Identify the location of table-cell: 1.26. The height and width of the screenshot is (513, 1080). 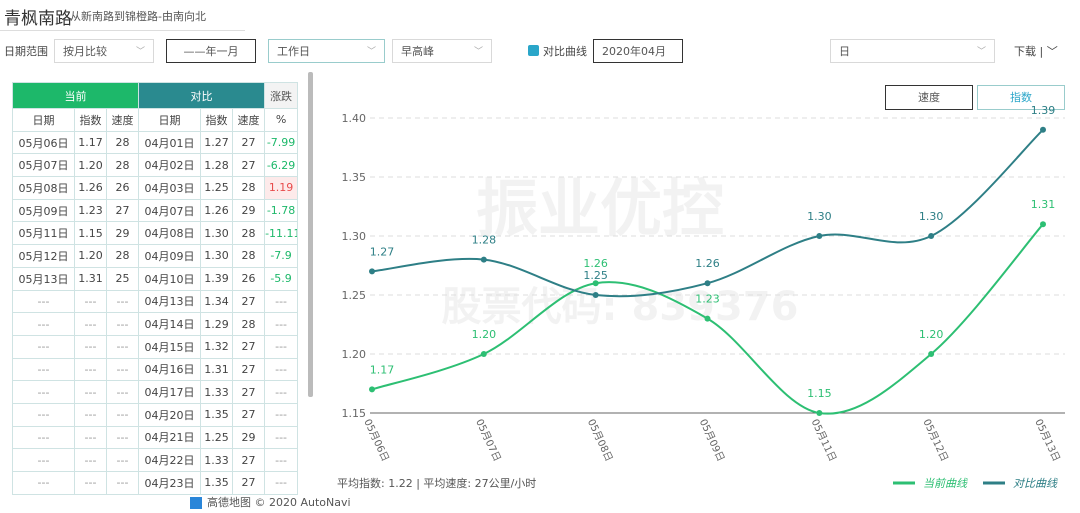
(217, 210).